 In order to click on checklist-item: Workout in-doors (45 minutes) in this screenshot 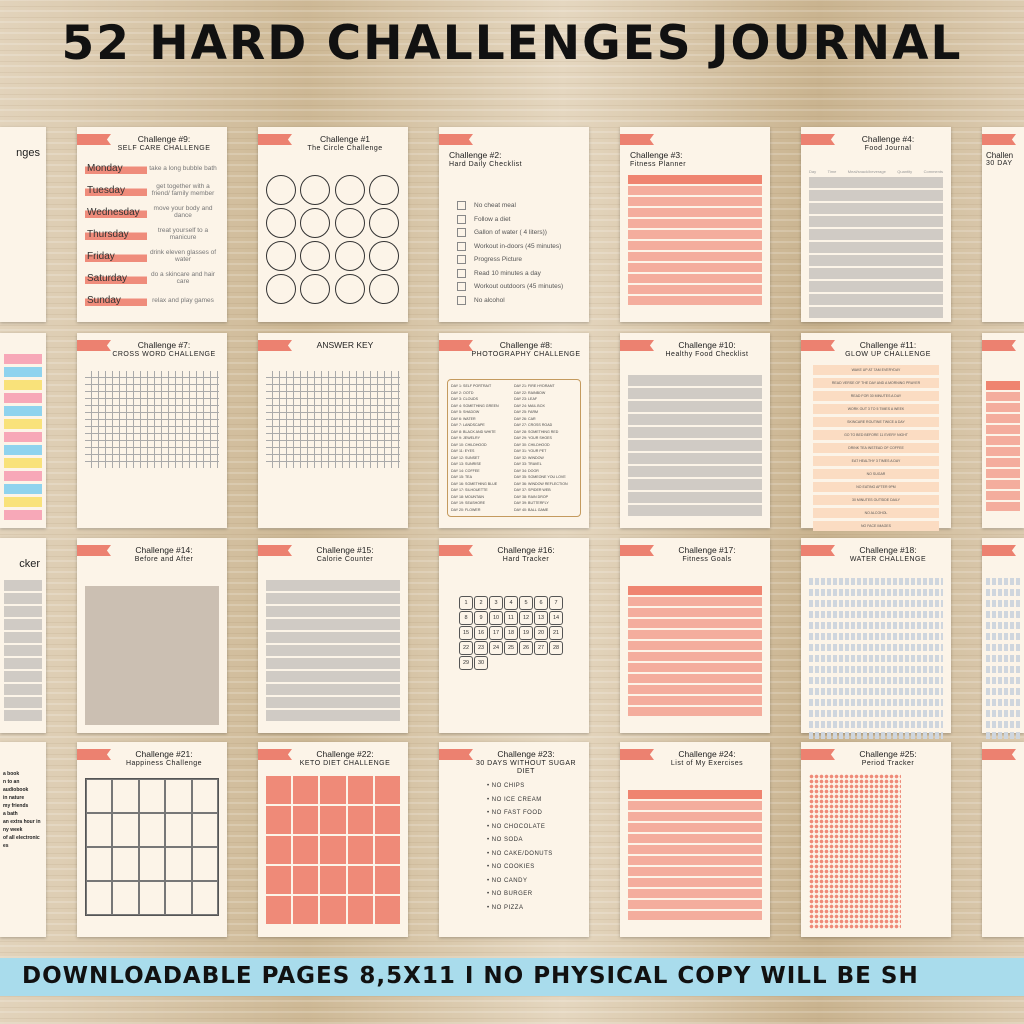, I will do `click(519, 247)`.